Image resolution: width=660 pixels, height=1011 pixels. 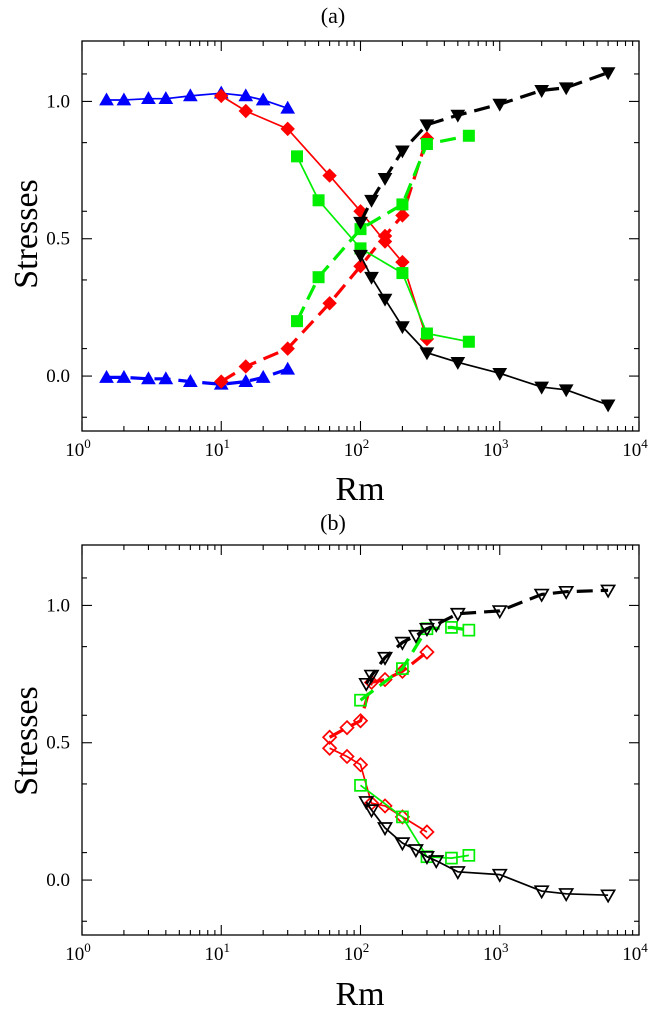 I want to click on x-tick-label: 10¹, so click(x=218, y=448).